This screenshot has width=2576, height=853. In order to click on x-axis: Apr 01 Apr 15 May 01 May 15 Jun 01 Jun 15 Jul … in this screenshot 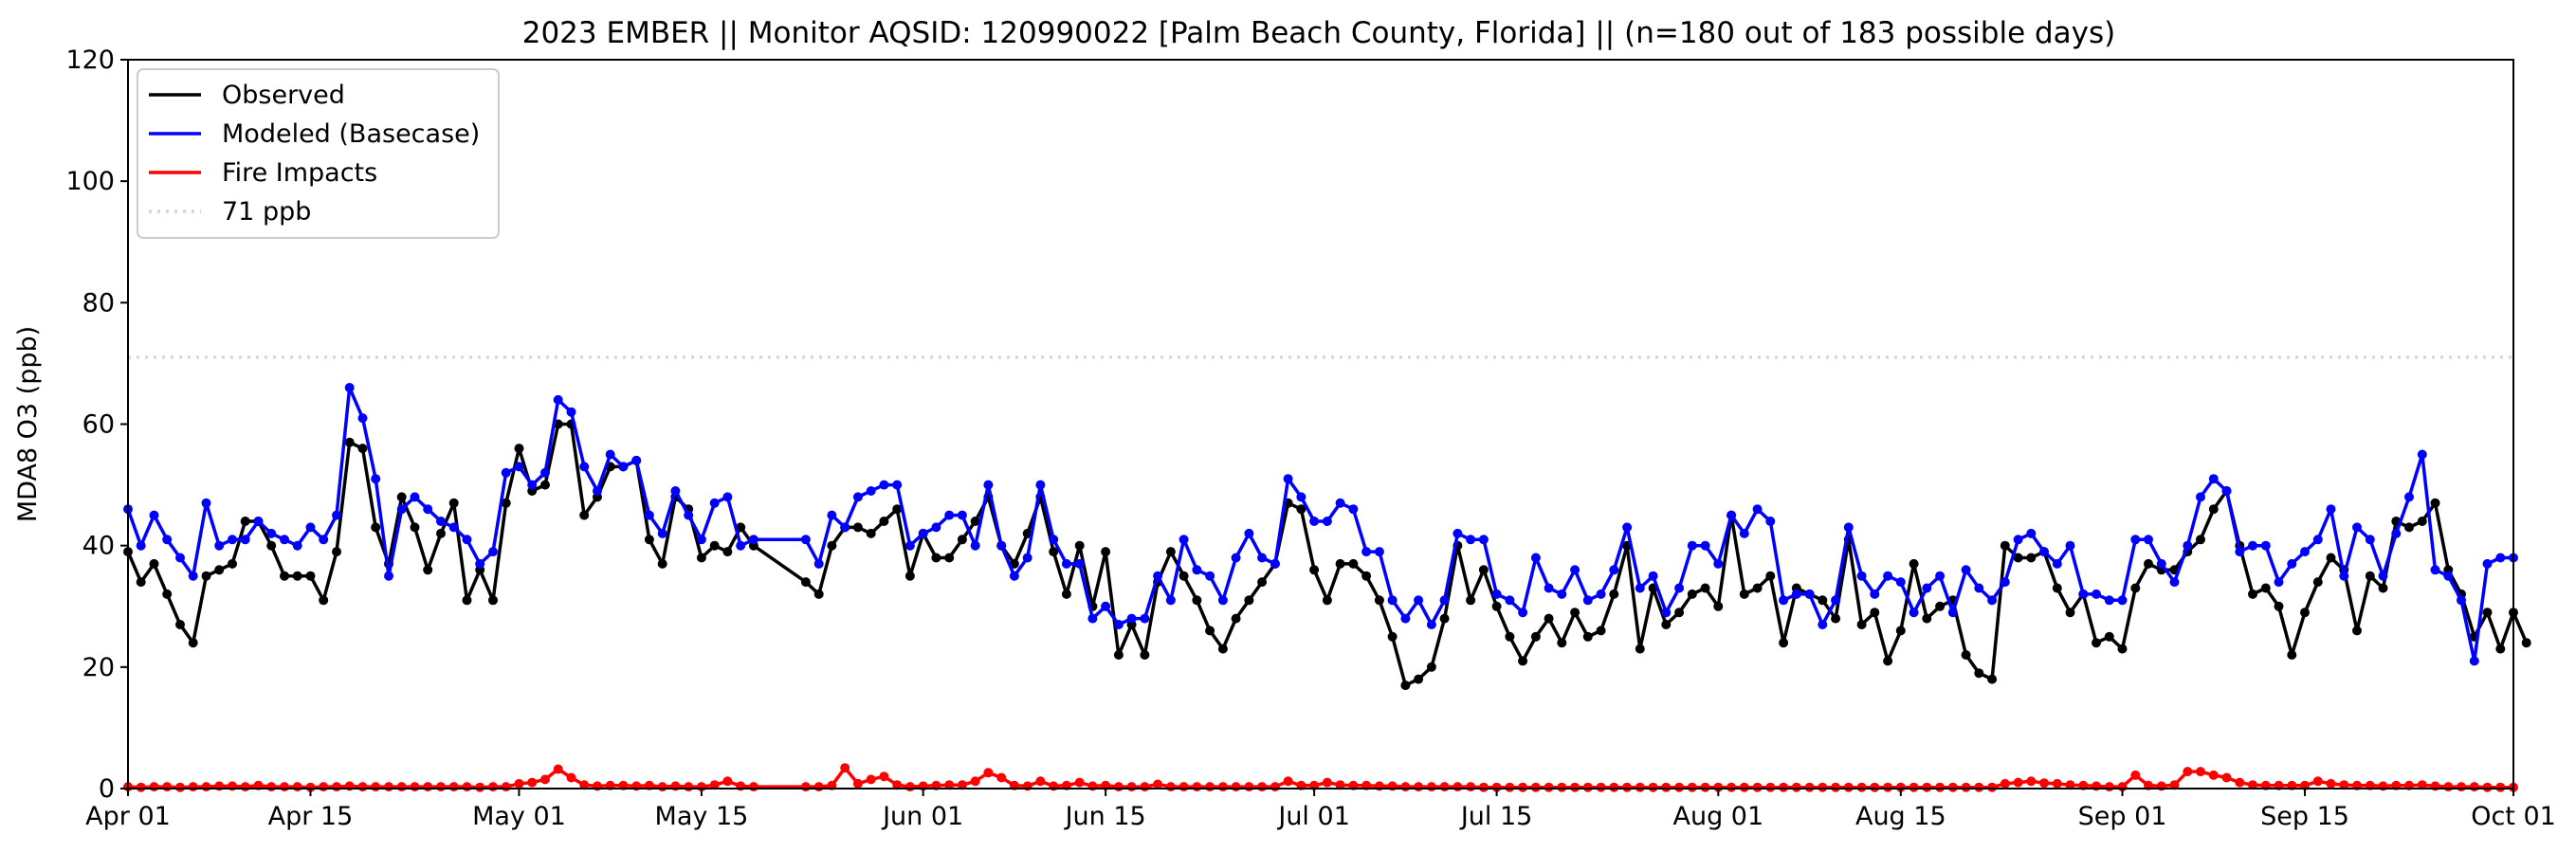, I will do `click(1320, 810)`.